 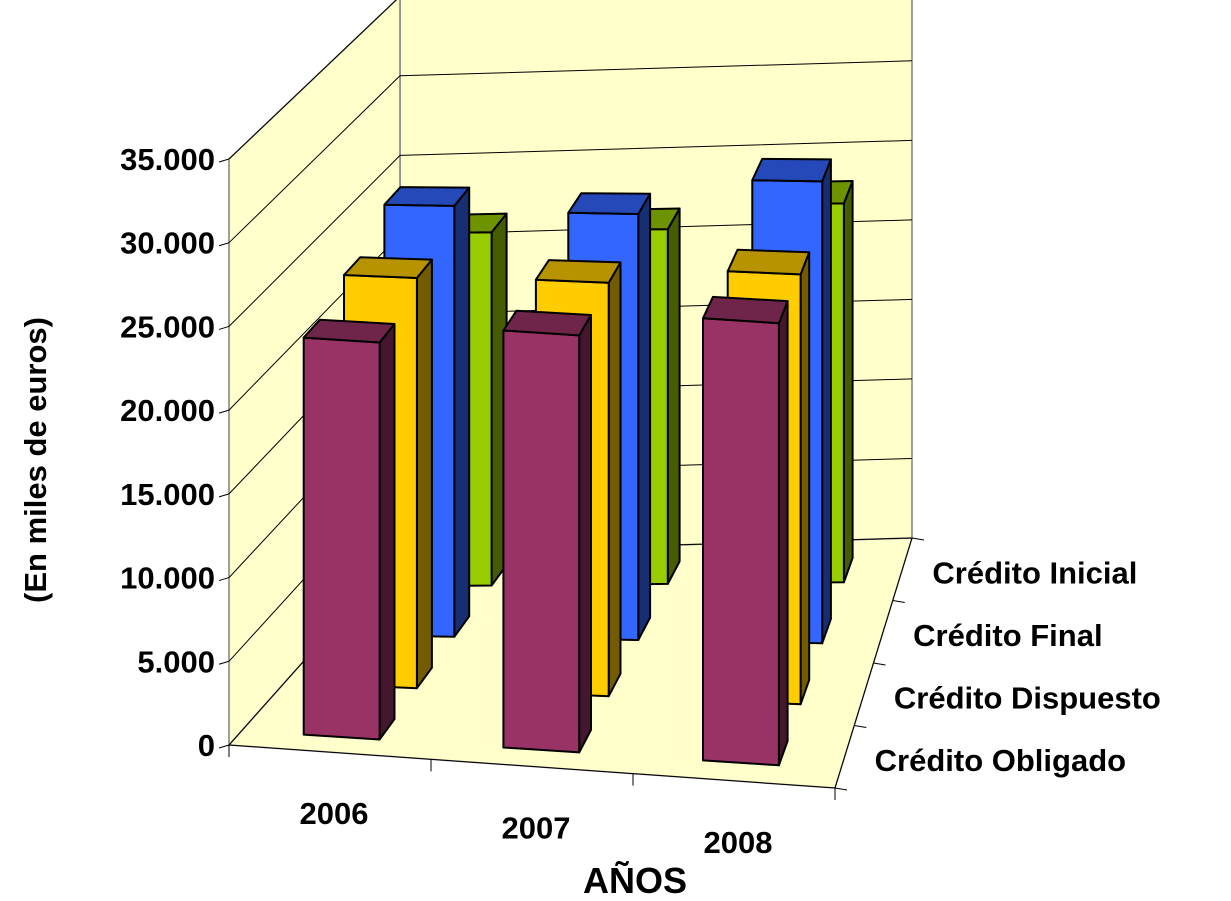 I want to click on y-tick-label: 35.000, so click(x=167, y=159).